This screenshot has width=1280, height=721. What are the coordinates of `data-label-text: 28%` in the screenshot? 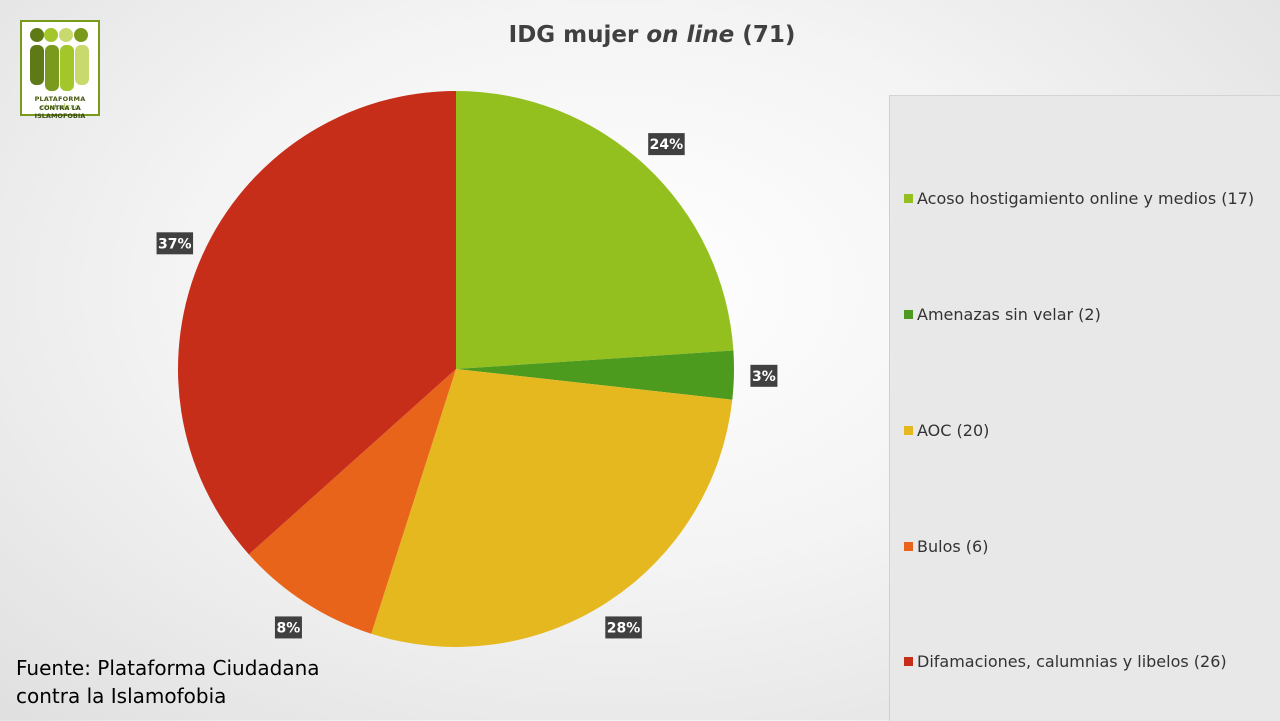 It's located at (624, 628).